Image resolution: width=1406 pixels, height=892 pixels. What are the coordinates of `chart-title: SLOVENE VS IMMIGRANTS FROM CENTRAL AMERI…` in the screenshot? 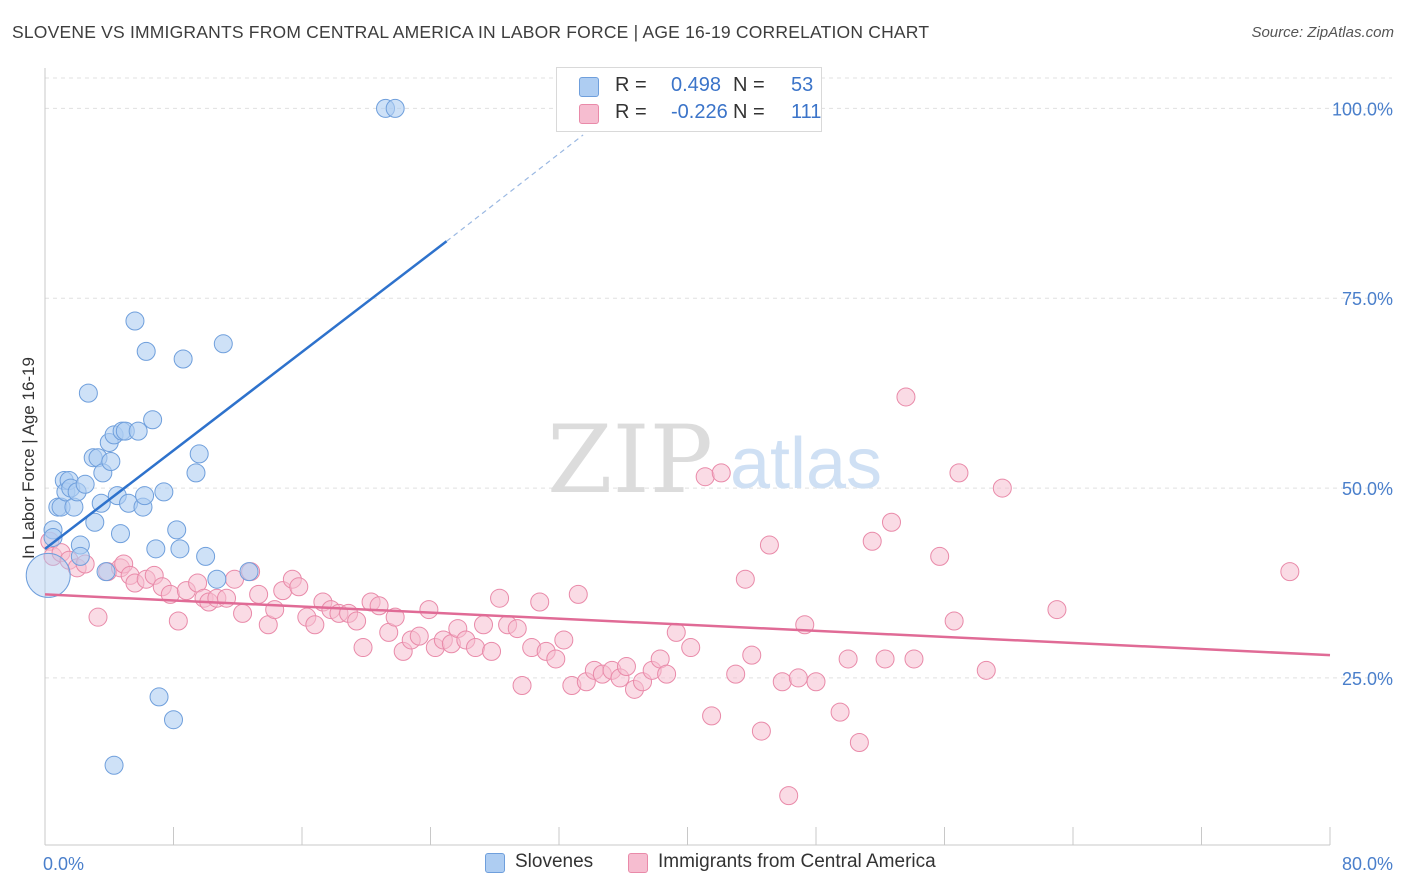 It's located at (471, 32).